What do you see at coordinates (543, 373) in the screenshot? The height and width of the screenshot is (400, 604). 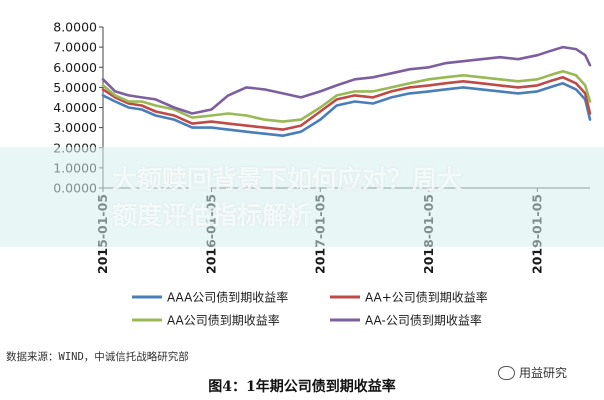 I see `watermark-text: 用益研究` at bounding box center [543, 373].